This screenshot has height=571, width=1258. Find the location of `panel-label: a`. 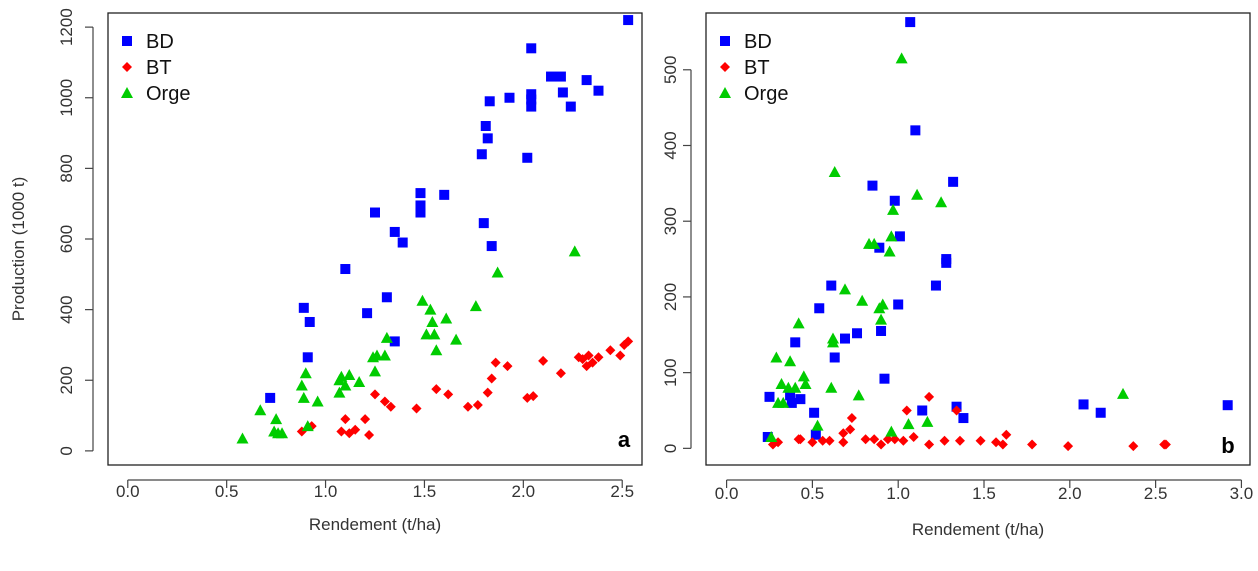

panel-label: a is located at coordinates (624, 439).